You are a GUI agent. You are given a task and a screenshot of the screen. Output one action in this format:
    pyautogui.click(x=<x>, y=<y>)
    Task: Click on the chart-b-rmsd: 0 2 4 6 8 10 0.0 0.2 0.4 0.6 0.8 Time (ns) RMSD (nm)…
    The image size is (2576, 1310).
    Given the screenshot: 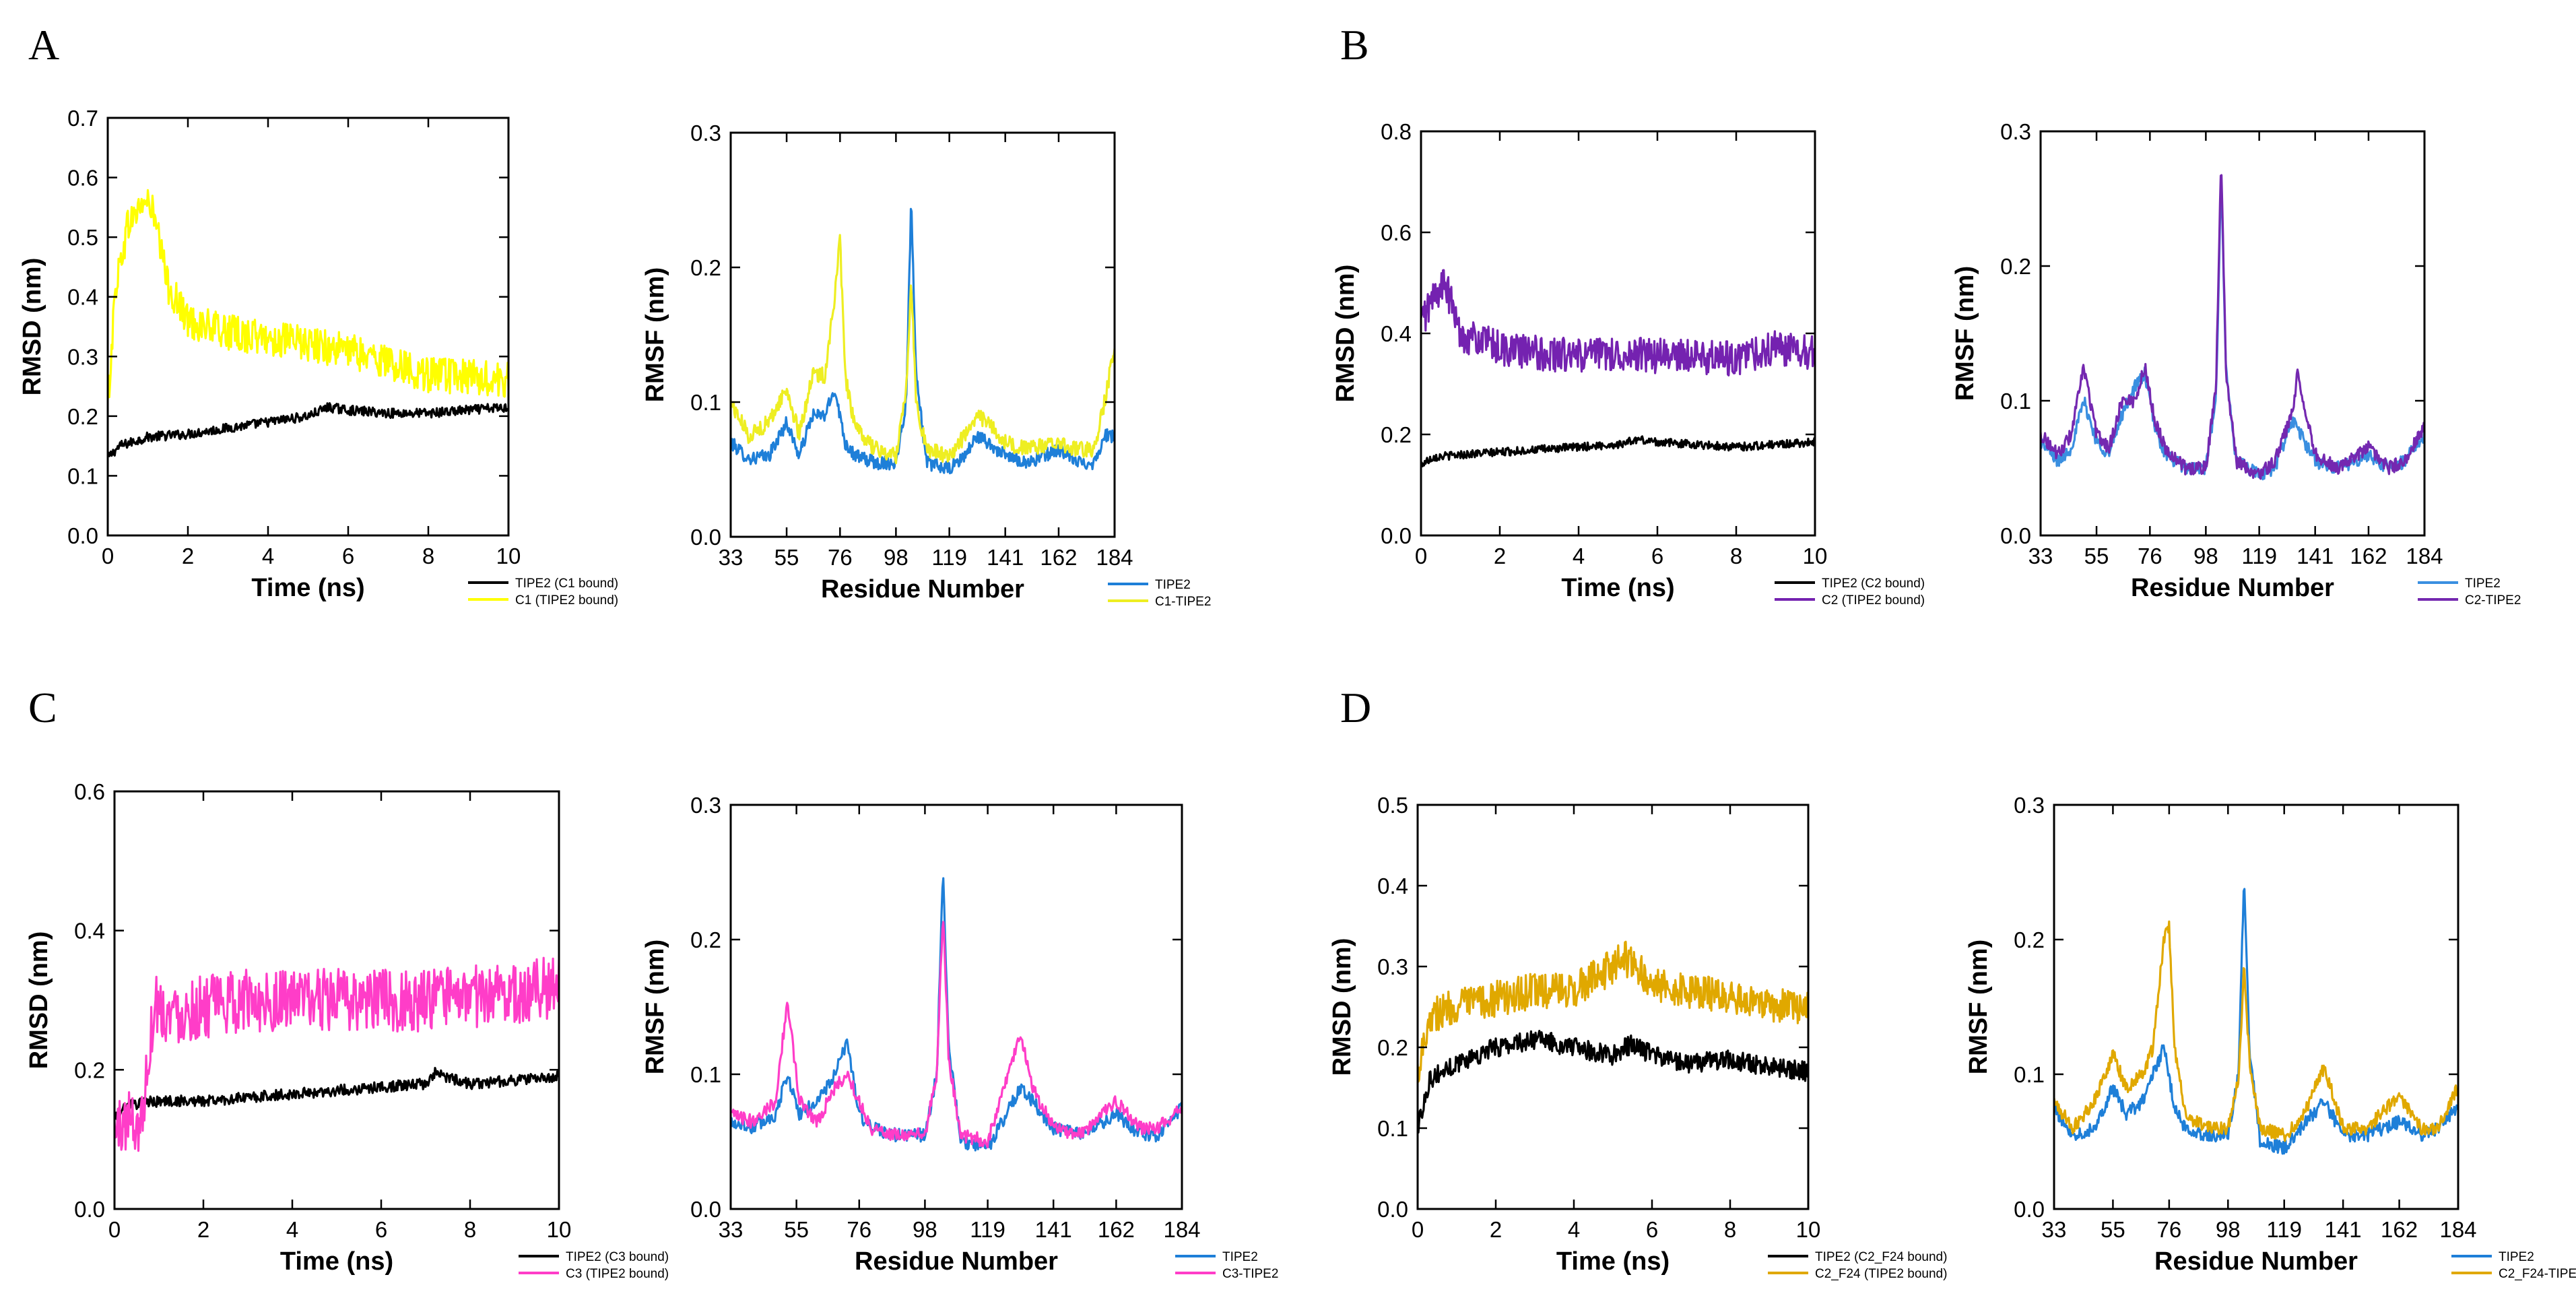 What is the action you would take?
    pyautogui.click(x=1628, y=363)
    